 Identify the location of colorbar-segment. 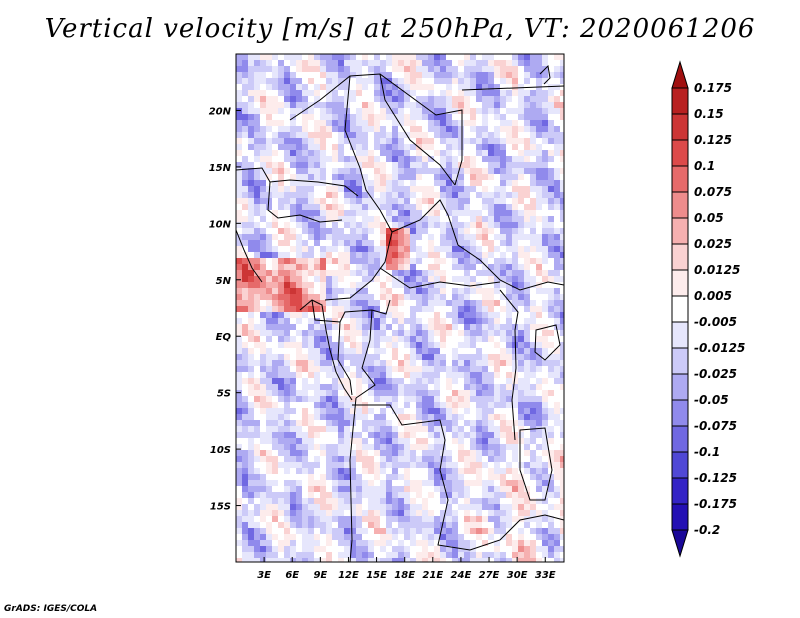
(680, 231).